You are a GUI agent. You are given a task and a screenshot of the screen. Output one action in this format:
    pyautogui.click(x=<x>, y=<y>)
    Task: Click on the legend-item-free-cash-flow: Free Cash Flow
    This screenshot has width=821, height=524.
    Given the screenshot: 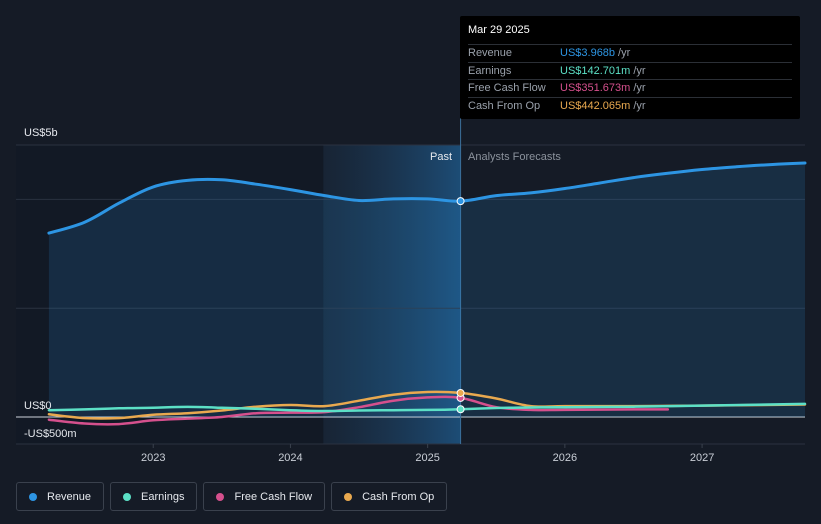 What is the action you would take?
    pyautogui.click(x=264, y=496)
    